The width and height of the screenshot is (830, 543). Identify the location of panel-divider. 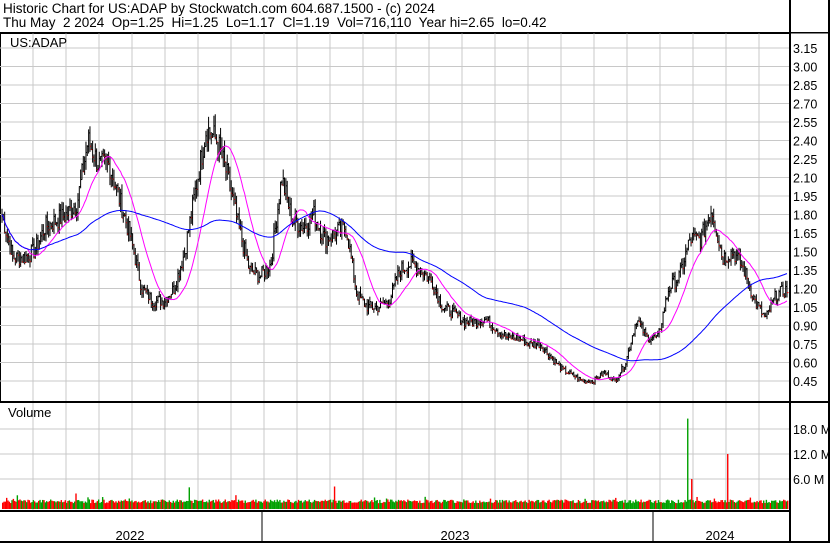
(415, 402).